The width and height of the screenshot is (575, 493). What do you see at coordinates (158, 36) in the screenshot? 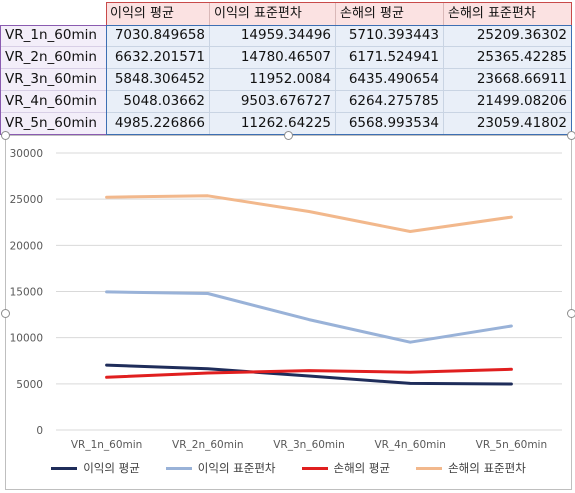
I see `value-cell: 7030.849658` at bounding box center [158, 36].